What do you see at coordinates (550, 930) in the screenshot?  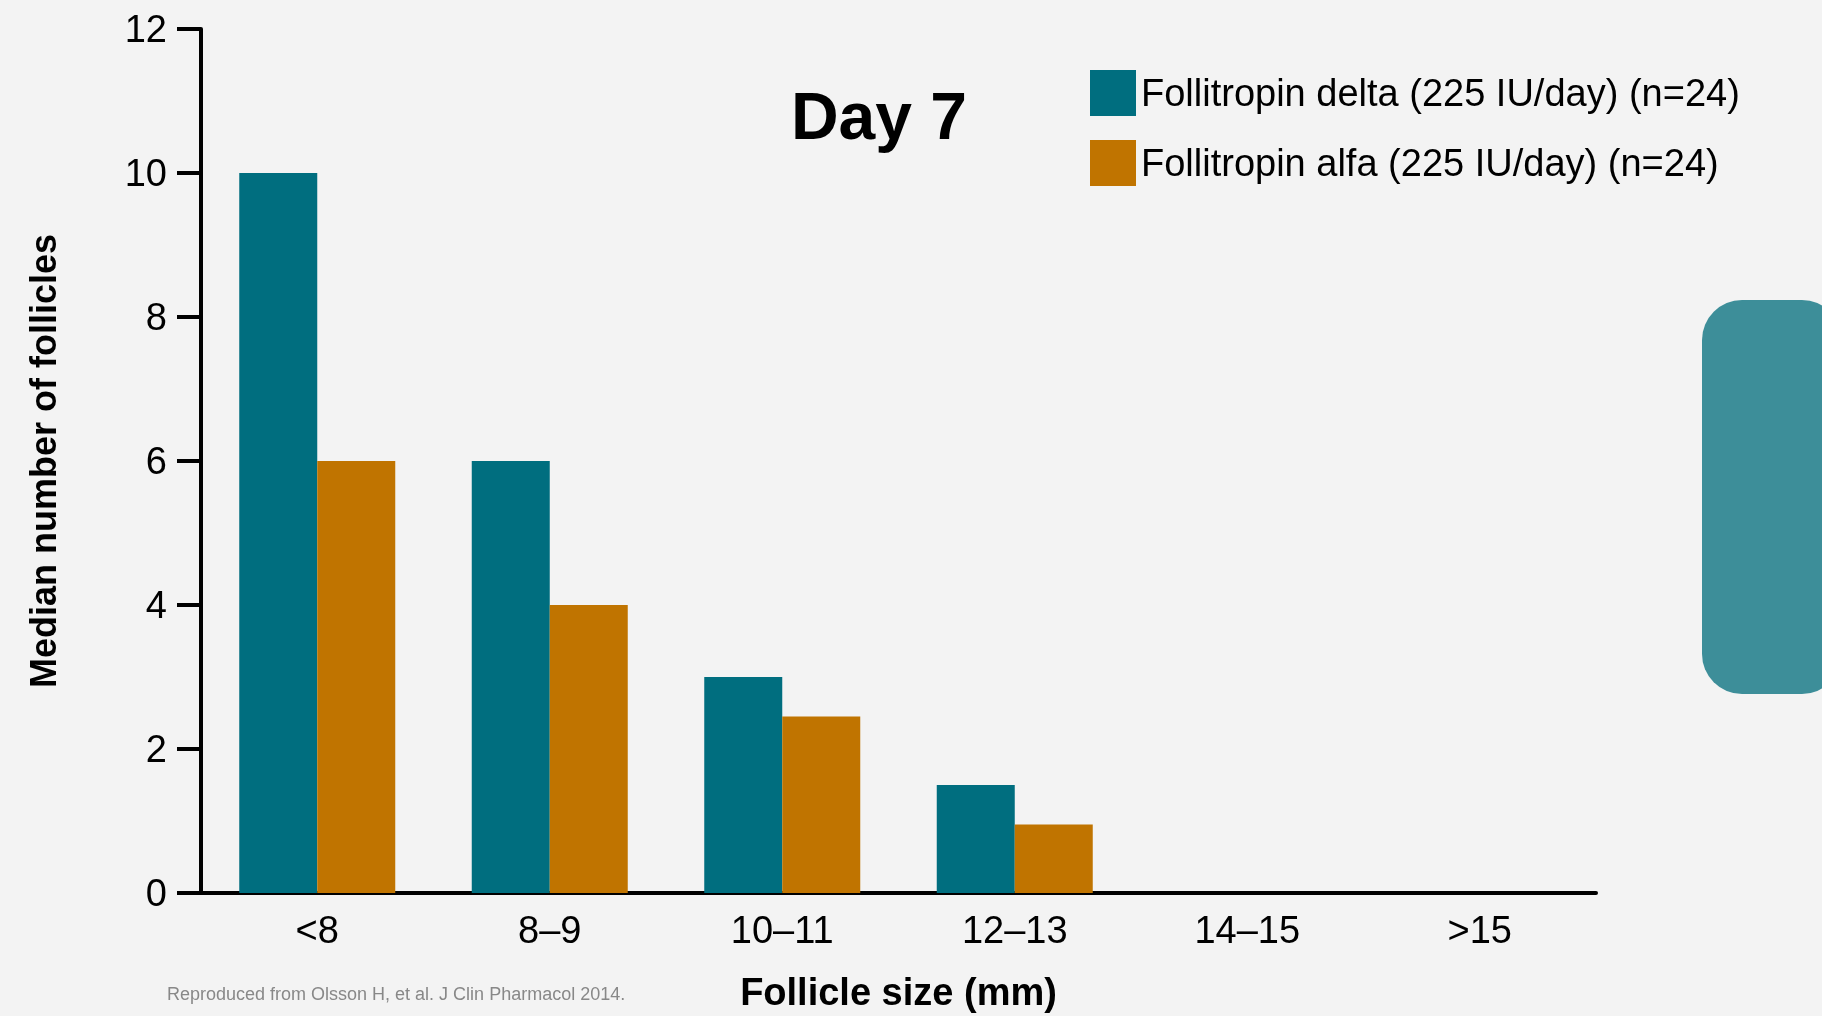 I see `x-tick-label: 8–9` at bounding box center [550, 930].